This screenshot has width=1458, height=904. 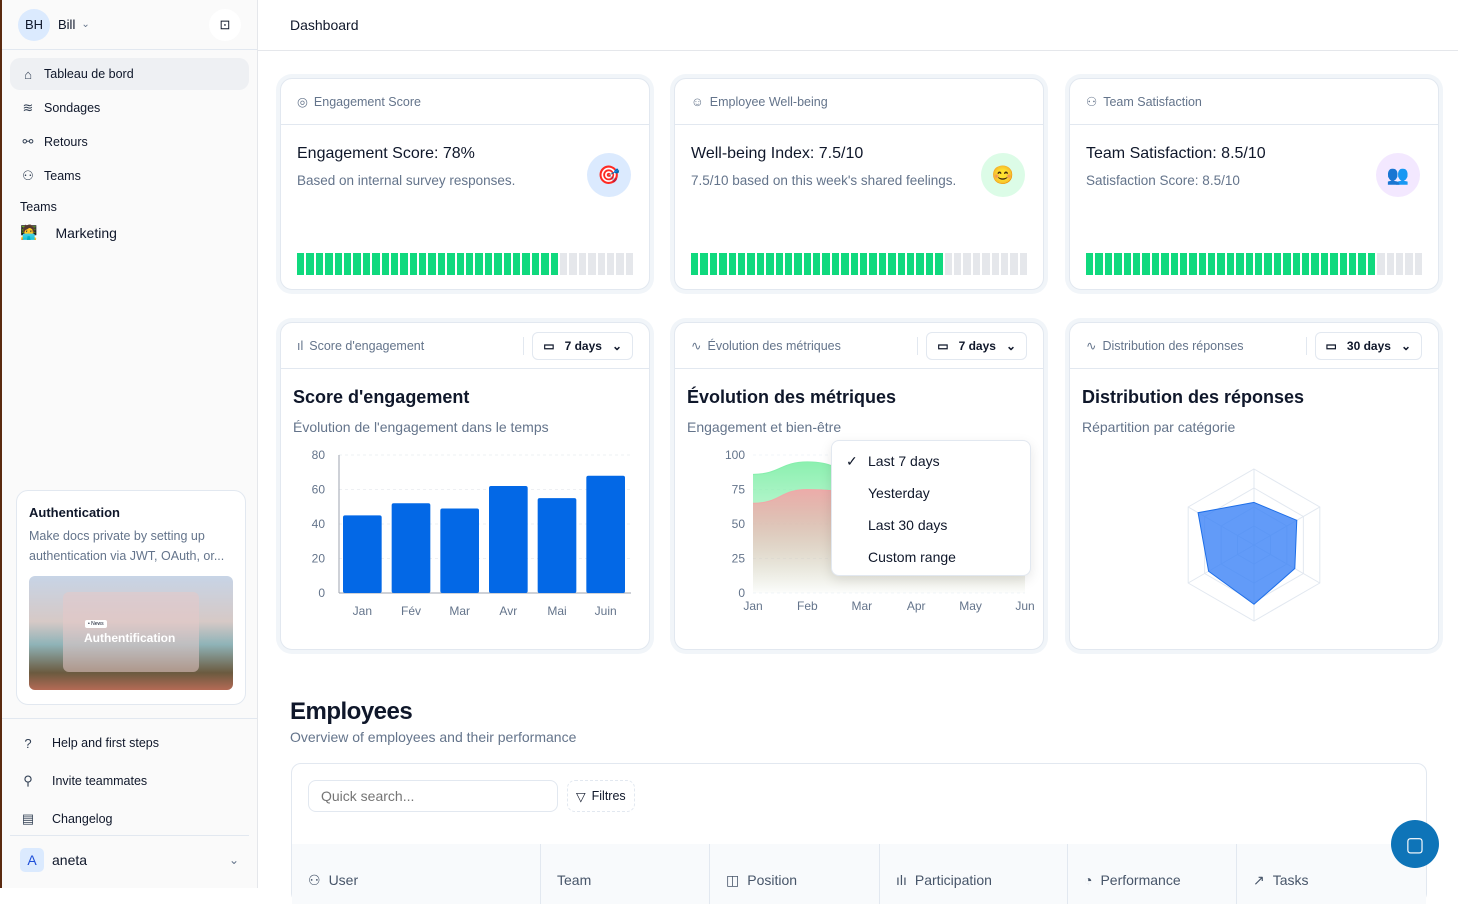 I want to click on nav-label: Teams, so click(x=62, y=176).